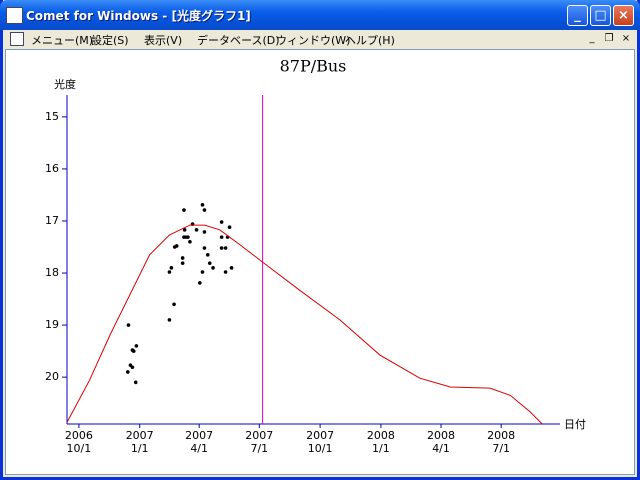  What do you see at coordinates (52, 116) in the screenshot?
I see `y-tick-label: 15` at bounding box center [52, 116].